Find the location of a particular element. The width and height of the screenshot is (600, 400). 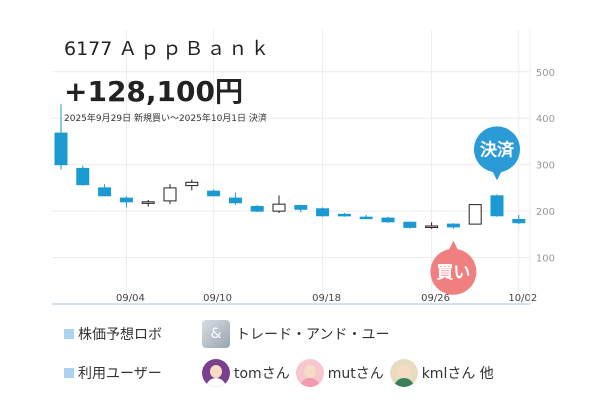

x-tick-label: 09/26 is located at coordinates (435, 298).